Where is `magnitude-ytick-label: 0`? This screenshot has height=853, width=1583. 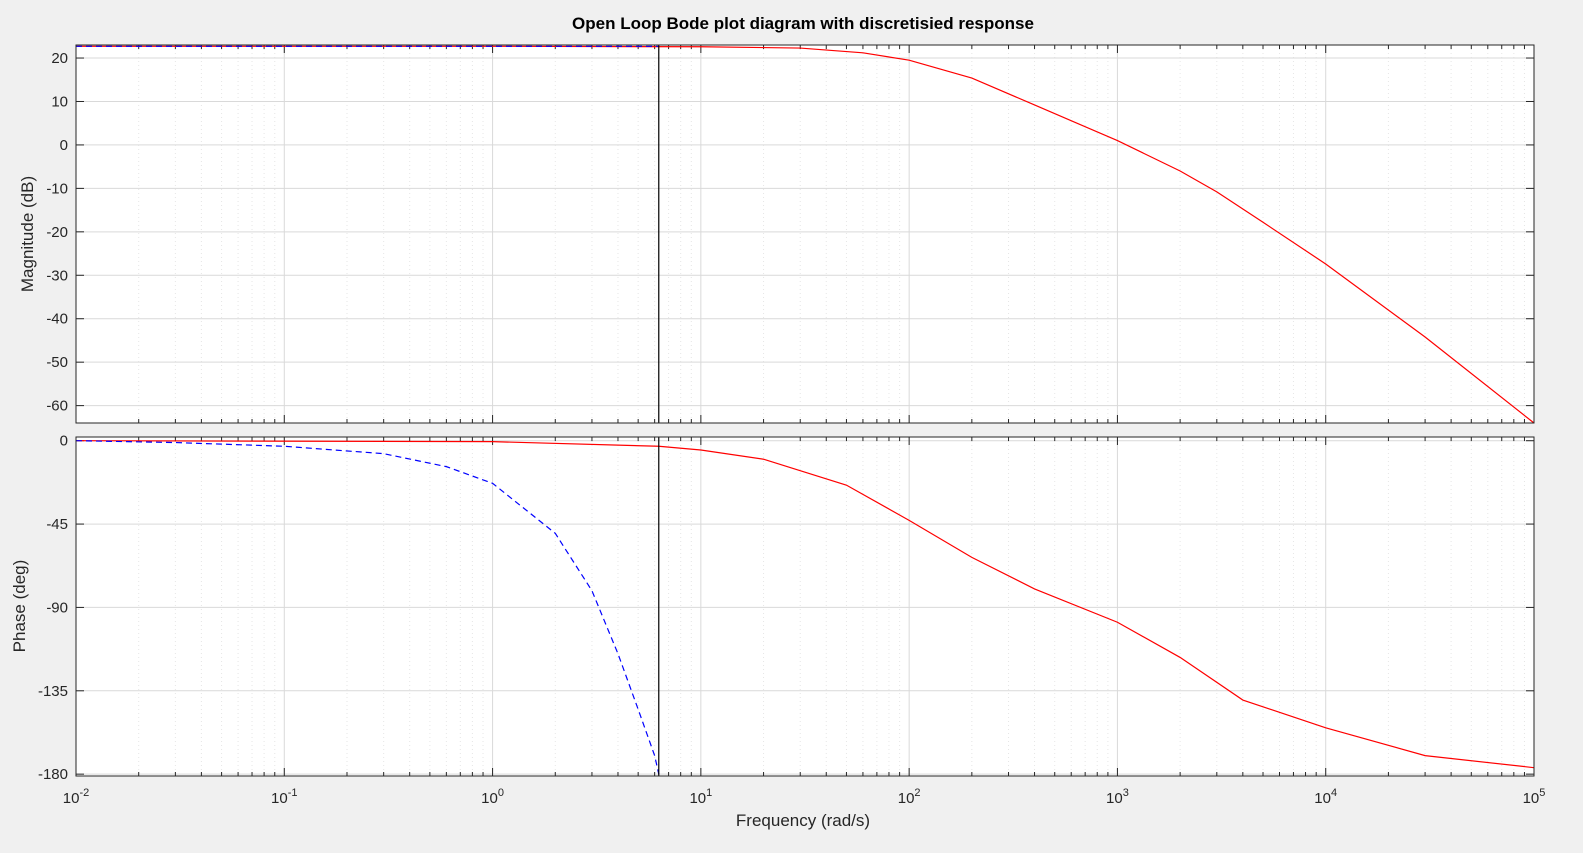 magnitude-ytick-label: 0 is located at coordinates (64, 145).